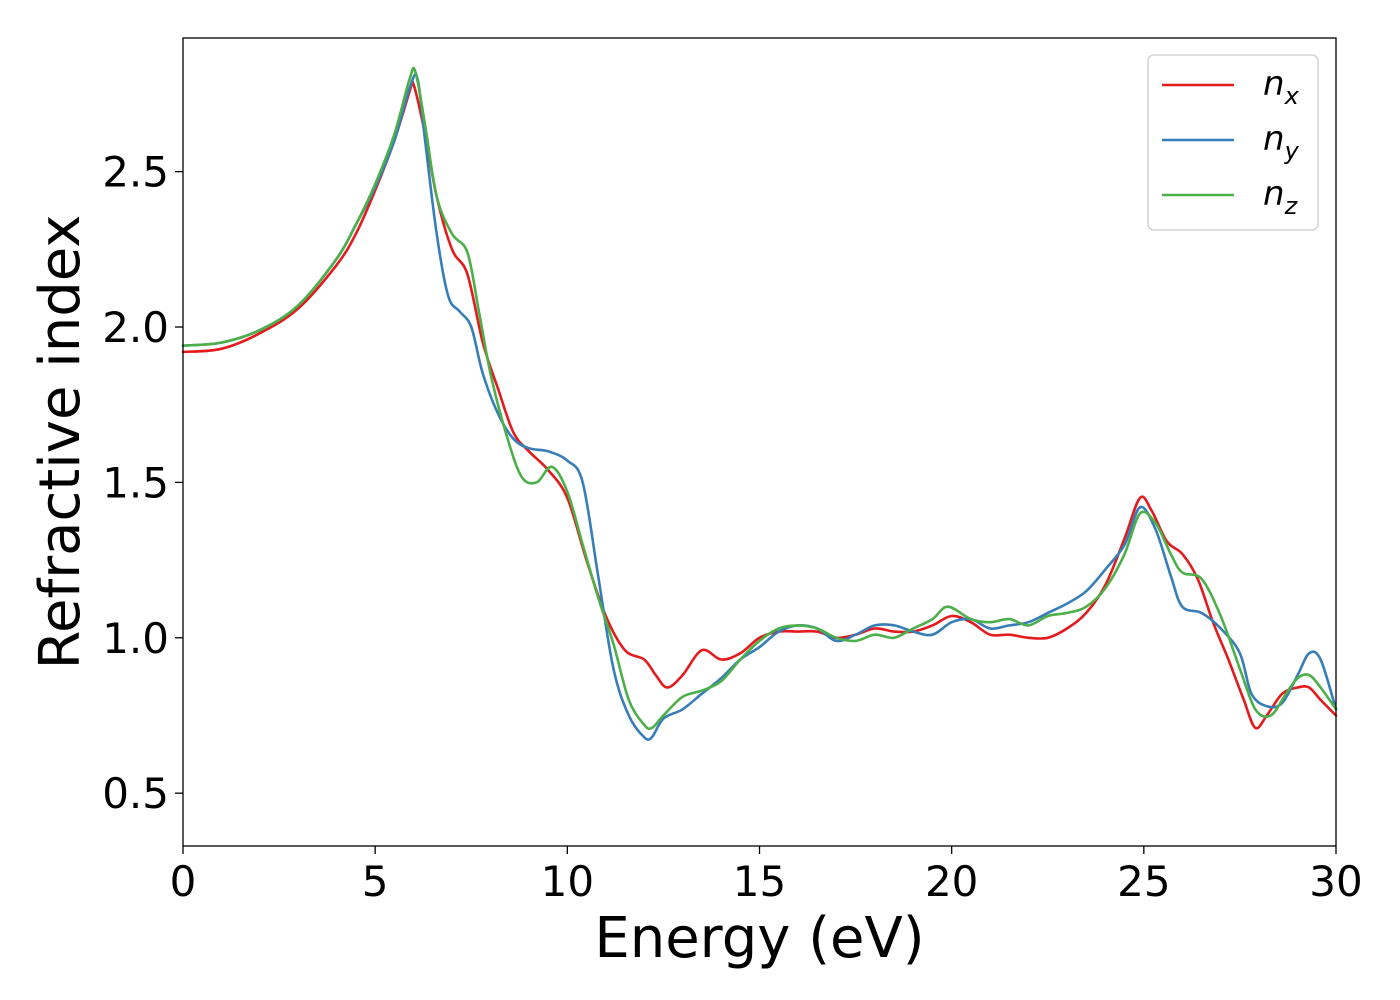  I want to click on y-axis-ticks: 0.5 1.0 1.5 2.0 2.5, so click(142, 483).